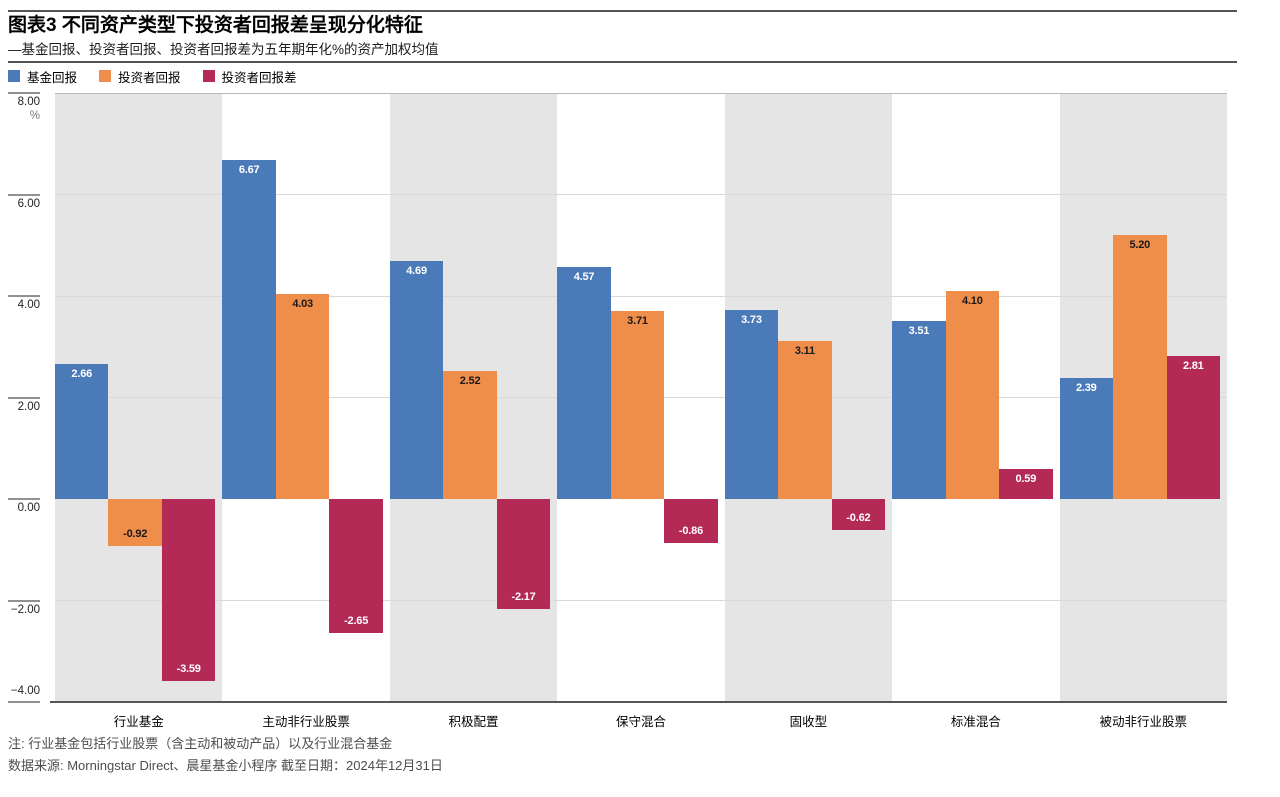 This screenshot has height=797, width=1280. I want to click on y-axis-tick-label: −2.00, so click(25, 609).